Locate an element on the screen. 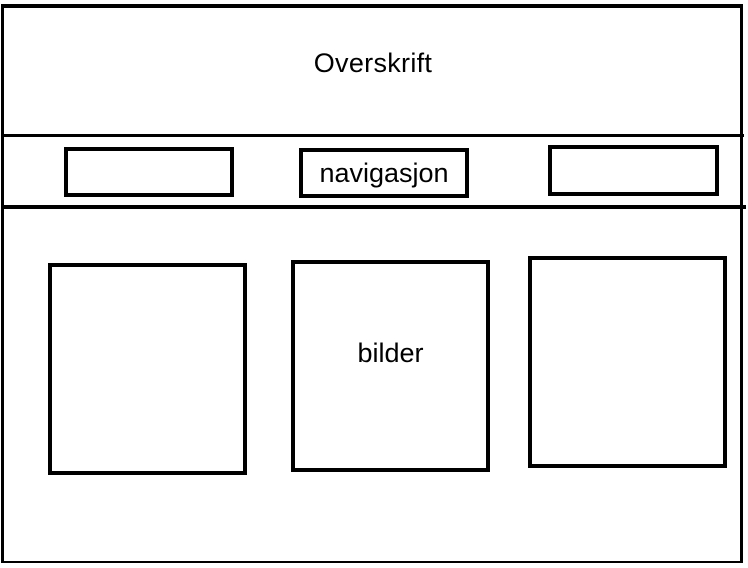  nav-item-center: navigasjon is located at coordinates (384, 173).